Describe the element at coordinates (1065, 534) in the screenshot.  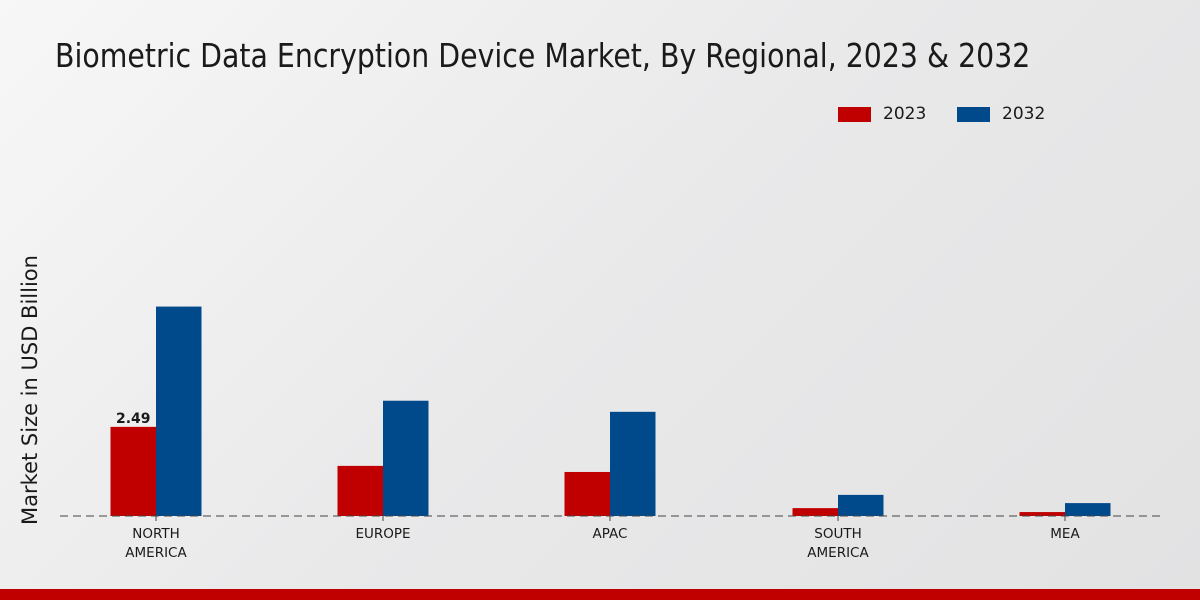
I see `x-tick-label: MEA` at that location.